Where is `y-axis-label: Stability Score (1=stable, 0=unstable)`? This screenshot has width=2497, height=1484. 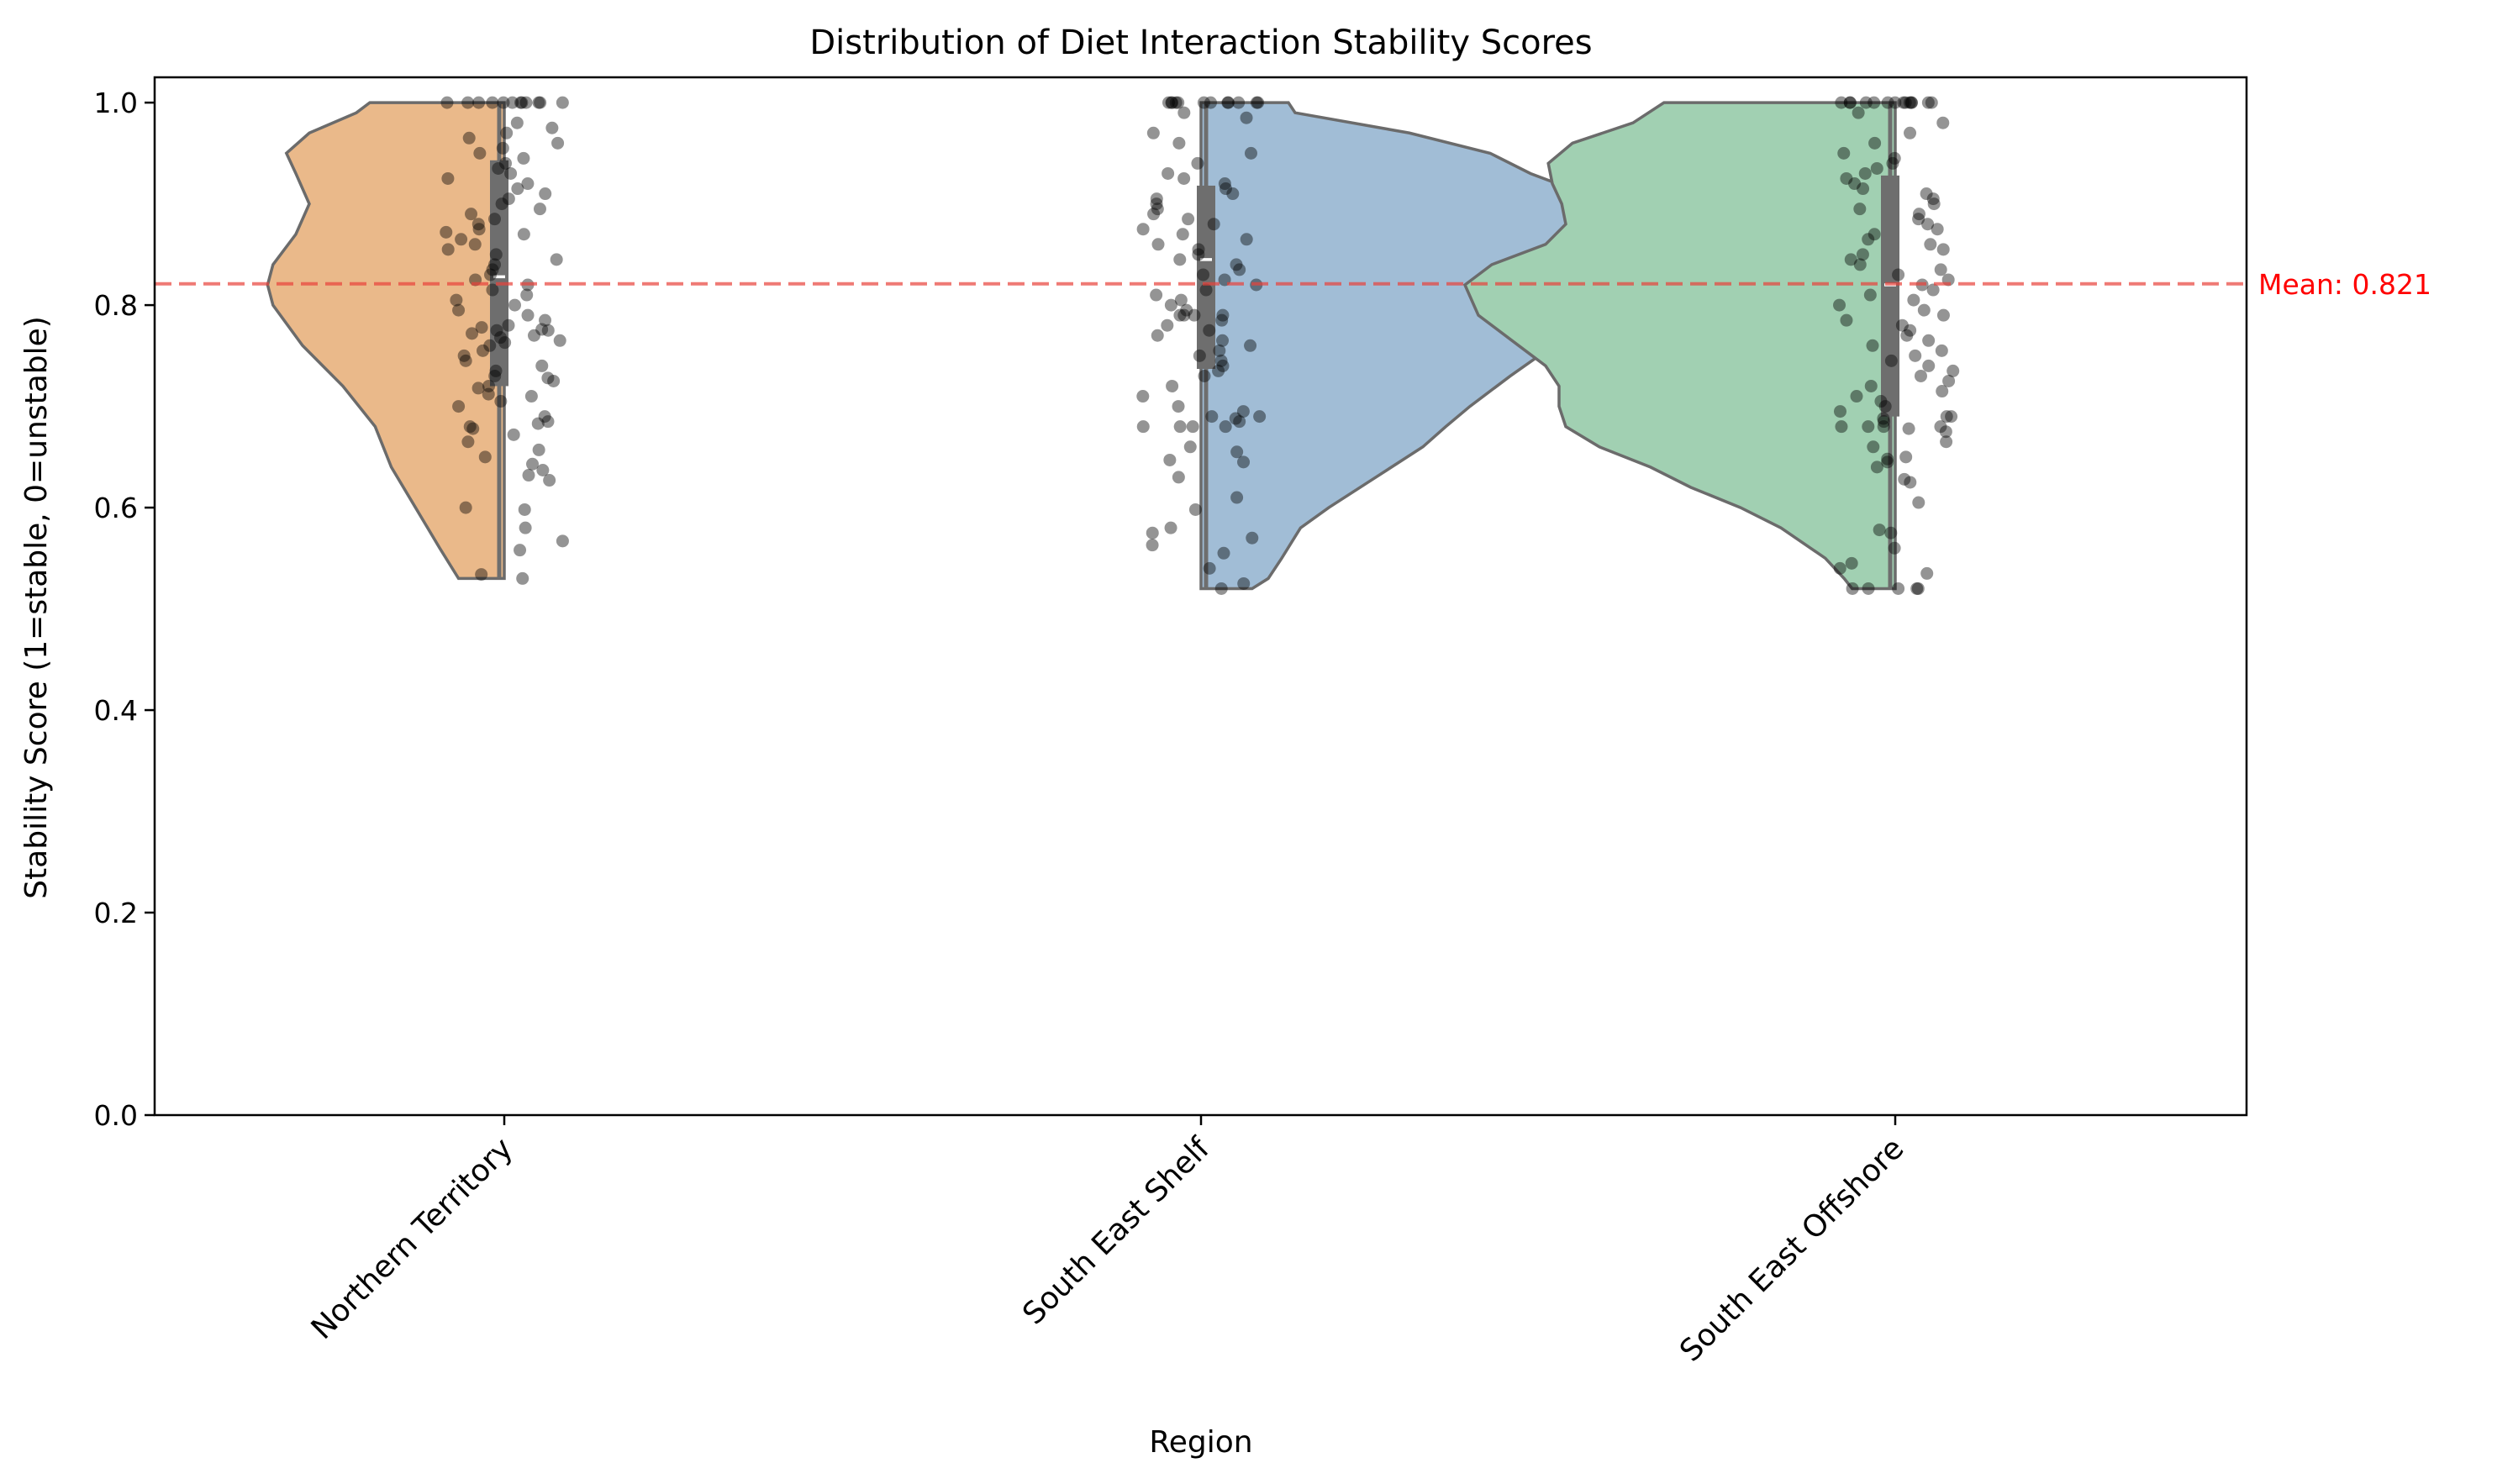
y-axis-label: Stability Score (1=stable, 0=unstable) is located at coordinates (36, 607).